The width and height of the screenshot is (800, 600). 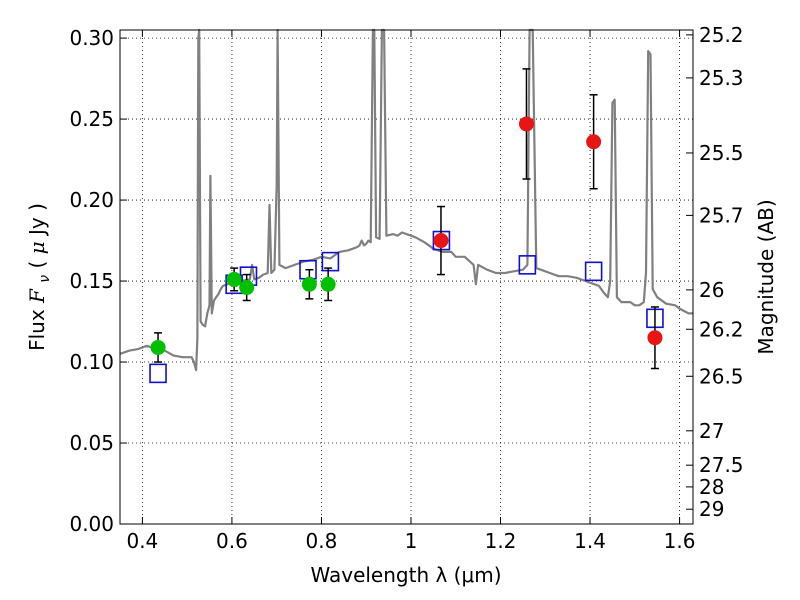 What do you see at coordinates (590, 541) in the screenshot?
I see `x-tick-label: 1.4` at bounding box center [590, 541].